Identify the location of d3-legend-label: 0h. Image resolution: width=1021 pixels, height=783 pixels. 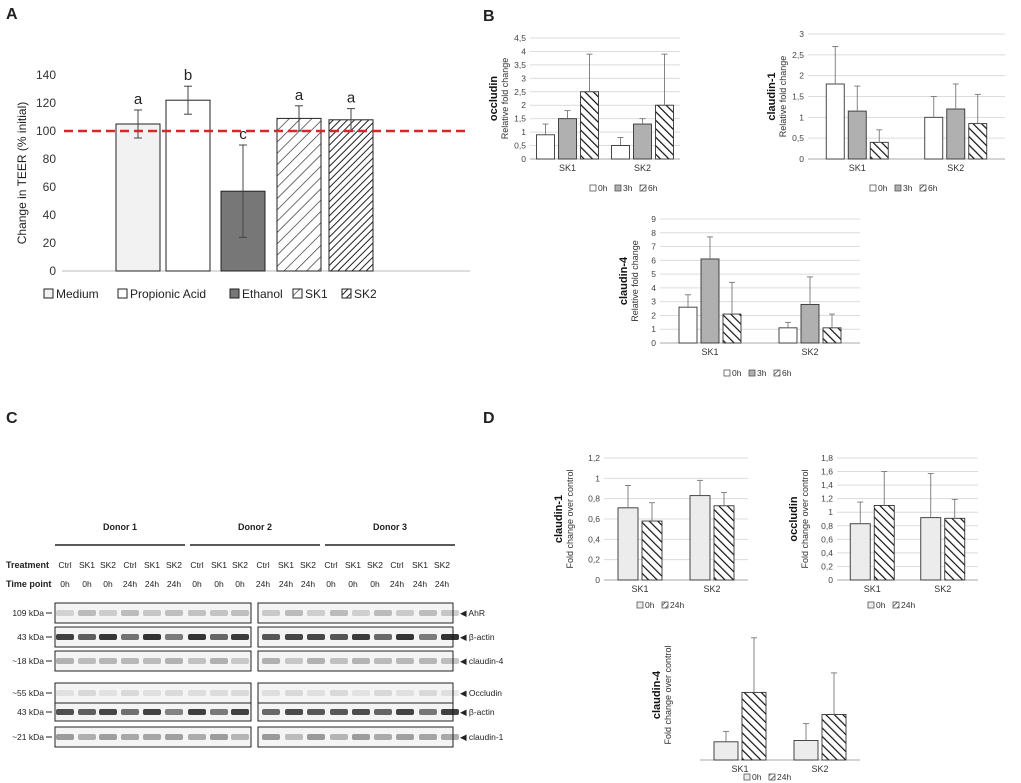
(757, 777).